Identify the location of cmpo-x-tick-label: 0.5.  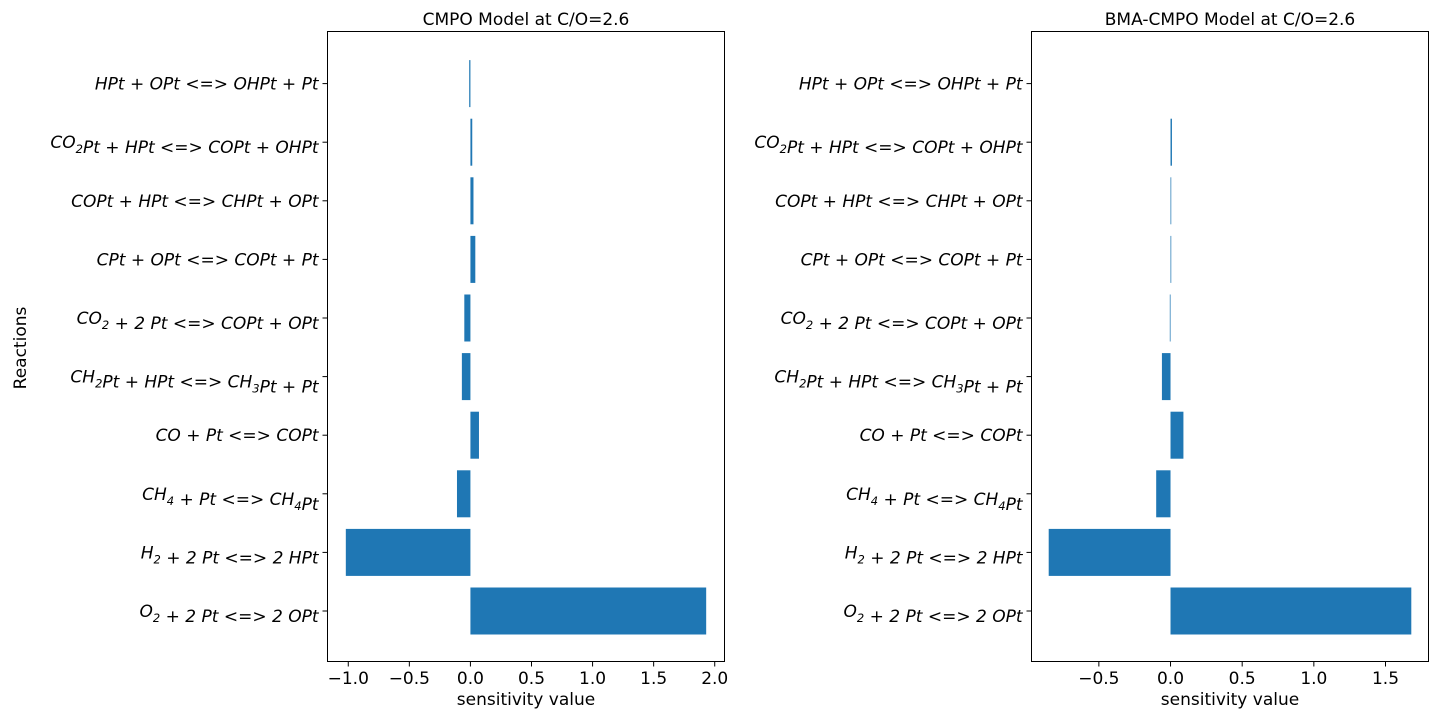
(531, 679).